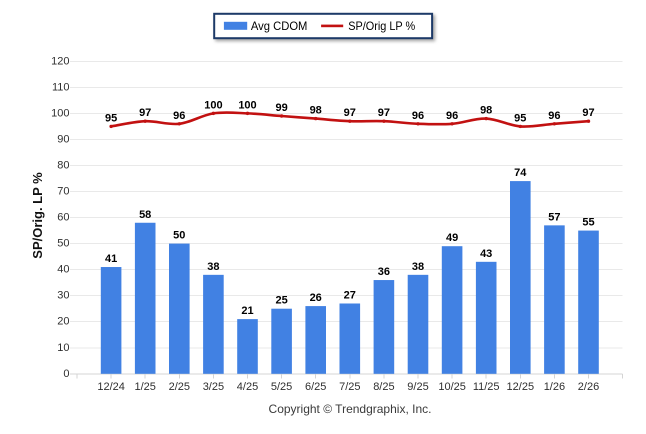 The height and width of the screenshot is (434, 646). What do you see at coordinates (63, 218) in the screenshot?
I see `svg-text: 60` at bounding box center [63, 218].